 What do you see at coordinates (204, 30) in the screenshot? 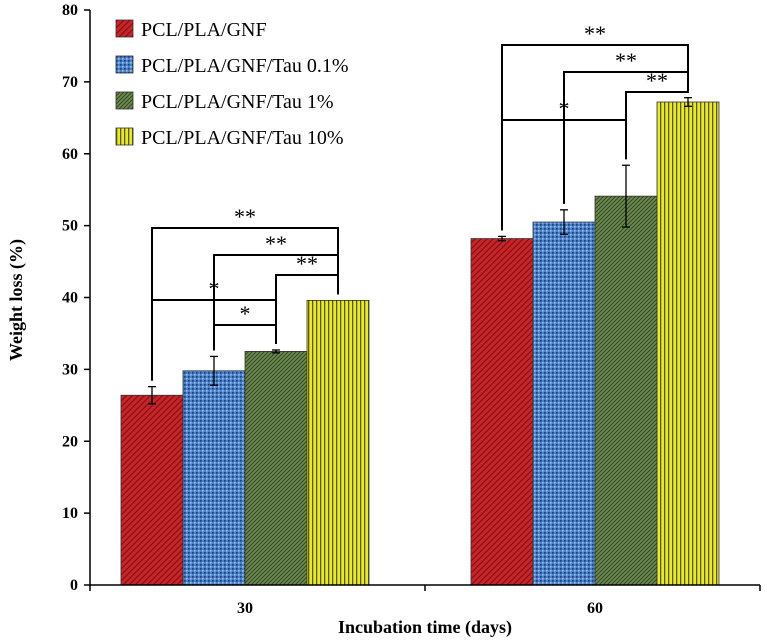
I see `legend-label-1: PCL/PLA/GNF` at bounding box center [204, 30].